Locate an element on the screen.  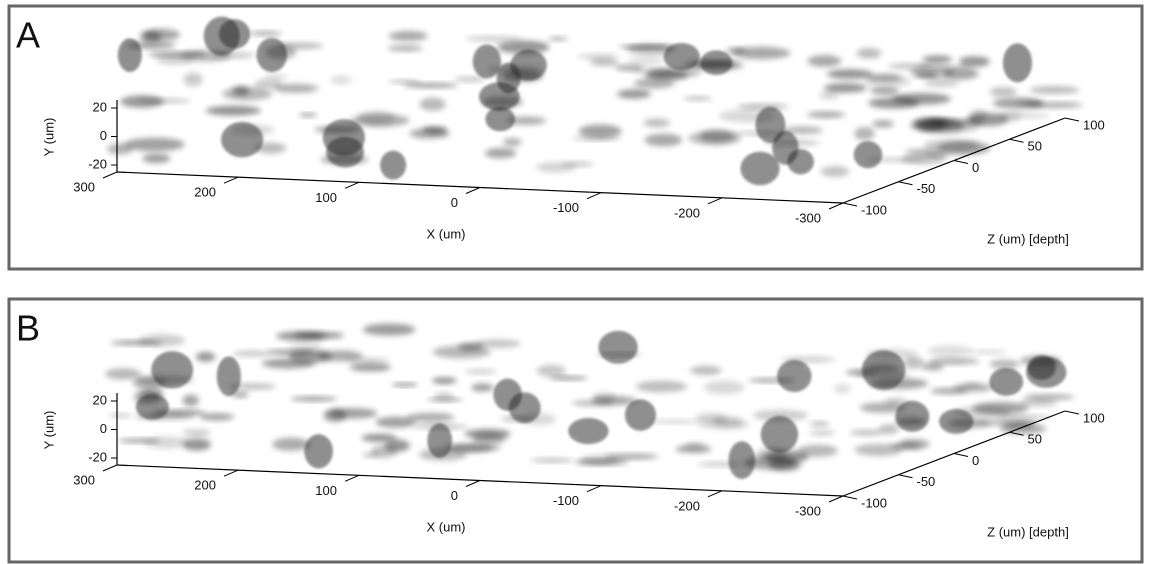
x-axis-title: X (um) is located at coordinates (446, 526).